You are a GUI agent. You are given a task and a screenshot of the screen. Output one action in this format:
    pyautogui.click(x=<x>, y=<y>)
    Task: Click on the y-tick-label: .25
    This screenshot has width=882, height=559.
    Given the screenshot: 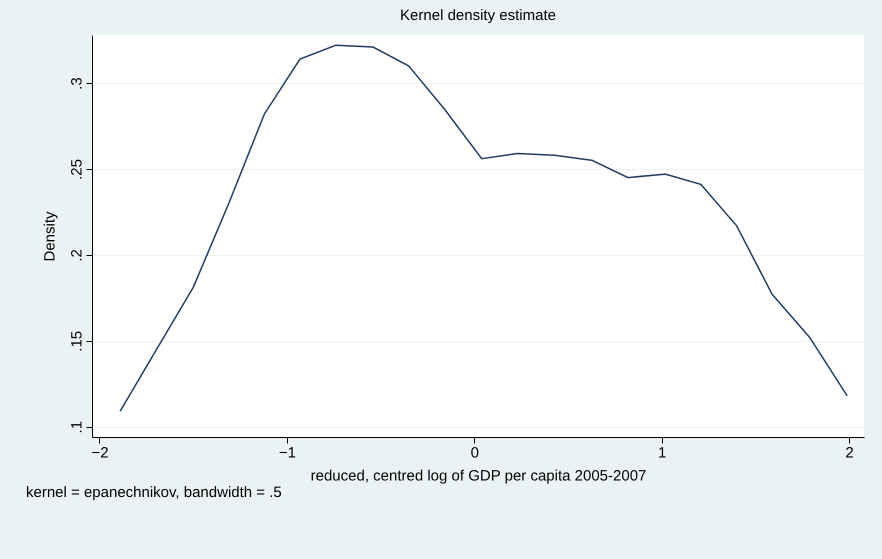 What is the action you would take?
    pyautogui.click(x=77, y=169)
    